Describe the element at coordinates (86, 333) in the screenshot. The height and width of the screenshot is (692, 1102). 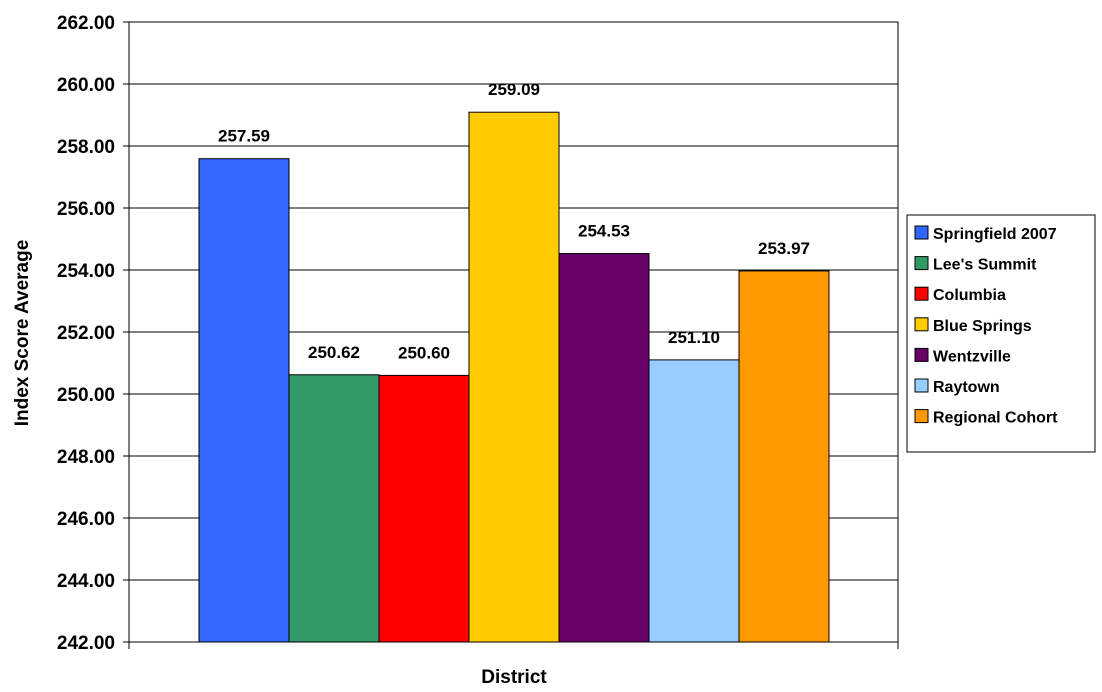
I see `y-tick-label: 252.00` at that location.